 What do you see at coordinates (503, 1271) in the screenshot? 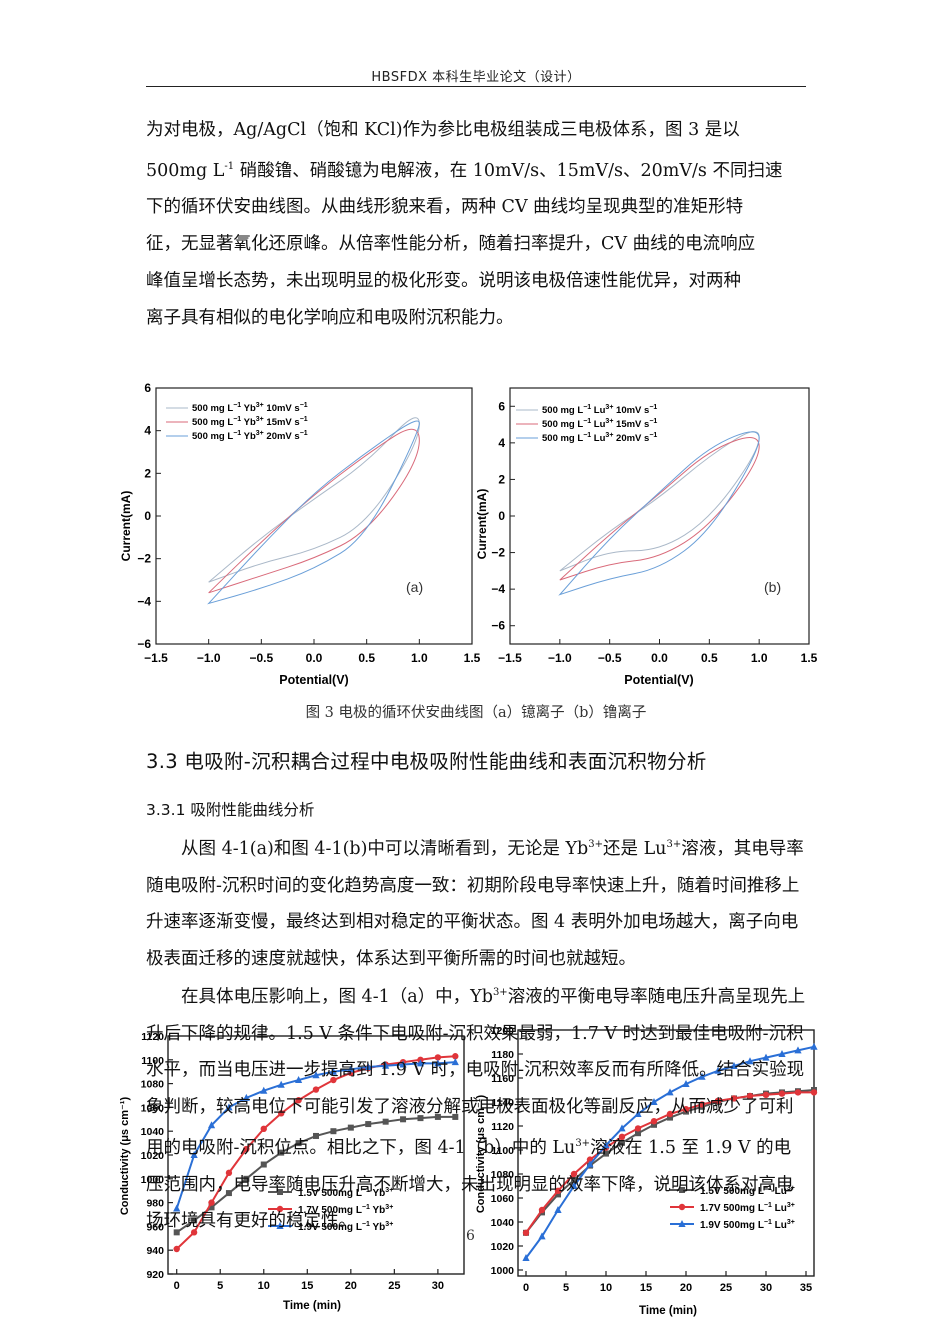
I see `y-tick-label: 1000` at bounding box center [503, 1271].